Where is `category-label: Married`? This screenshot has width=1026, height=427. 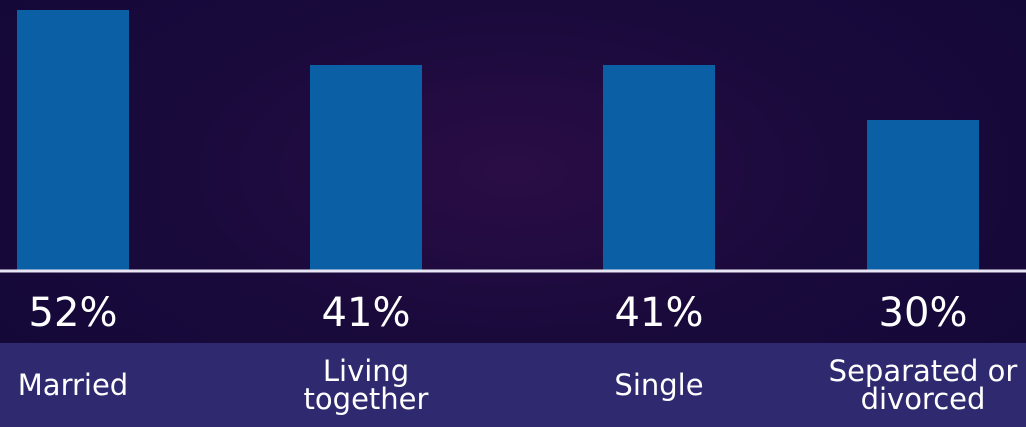
category-label: Married is located at coordinates (73, 385).